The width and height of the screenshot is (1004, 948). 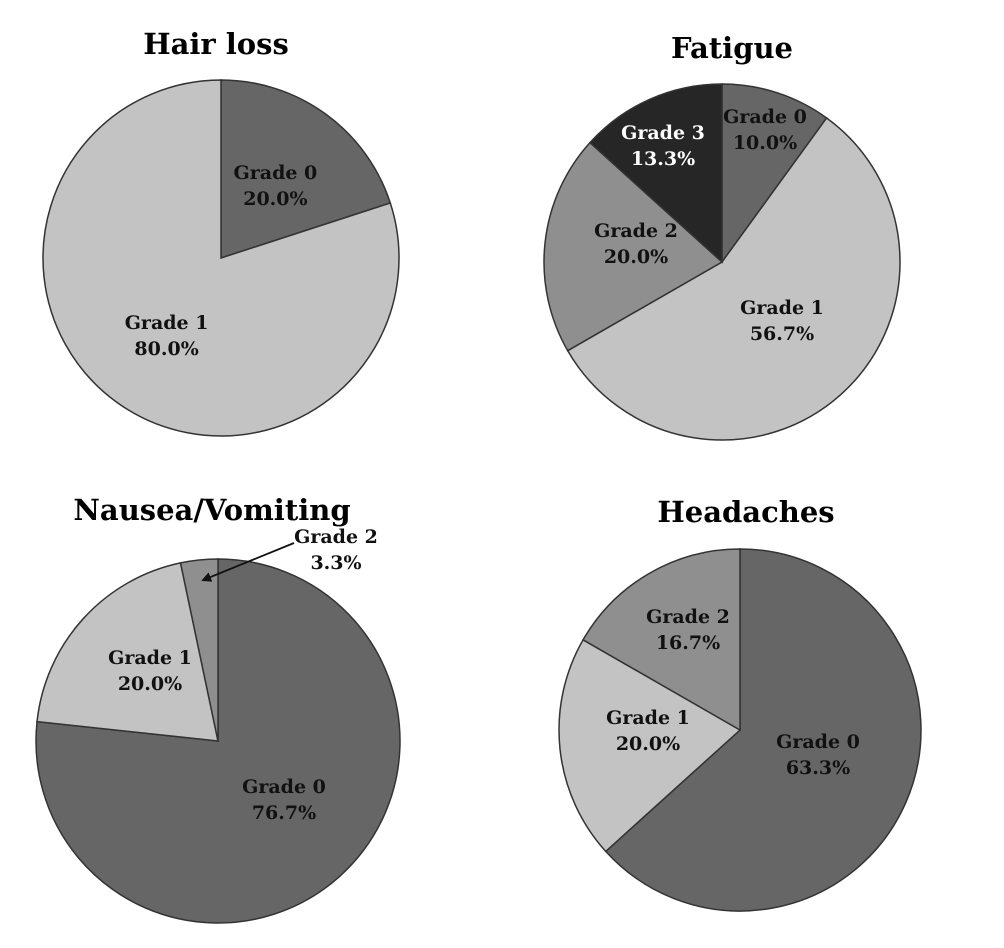 I want to click on pie-labels: Grade 0 76.7% Grade 1 20.0% Grade 2 3.3%, so click(x=243, y=675).